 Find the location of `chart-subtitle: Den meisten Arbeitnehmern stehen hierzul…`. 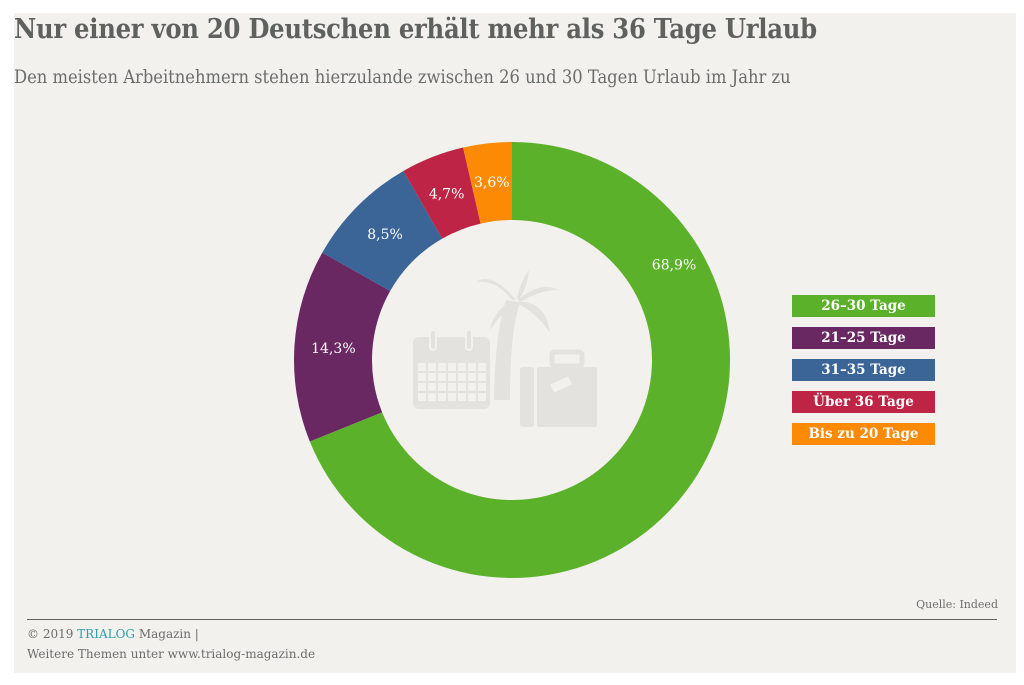

chart-subtitle: Den meisten Arbeitnehmern stehen hierzul… is located at coordinates (402, 77).